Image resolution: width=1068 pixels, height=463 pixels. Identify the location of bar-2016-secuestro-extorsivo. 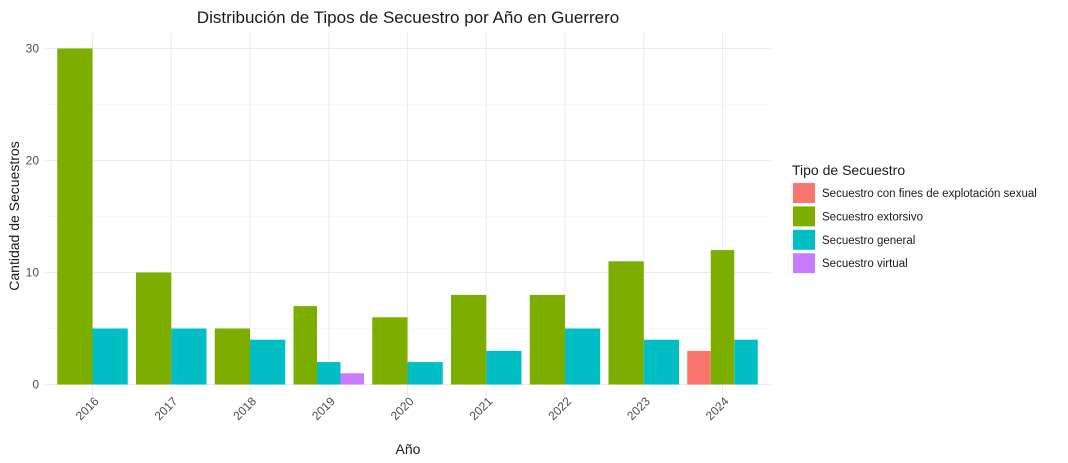
(75, 216).